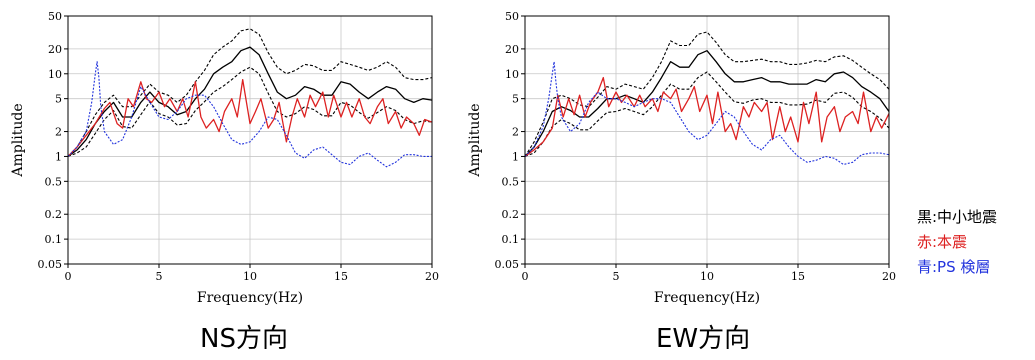  What do you see at coordinates (703, 339) in the screenshot?
I see `ew-caption: EW方向` at bounding box center [703, 339].